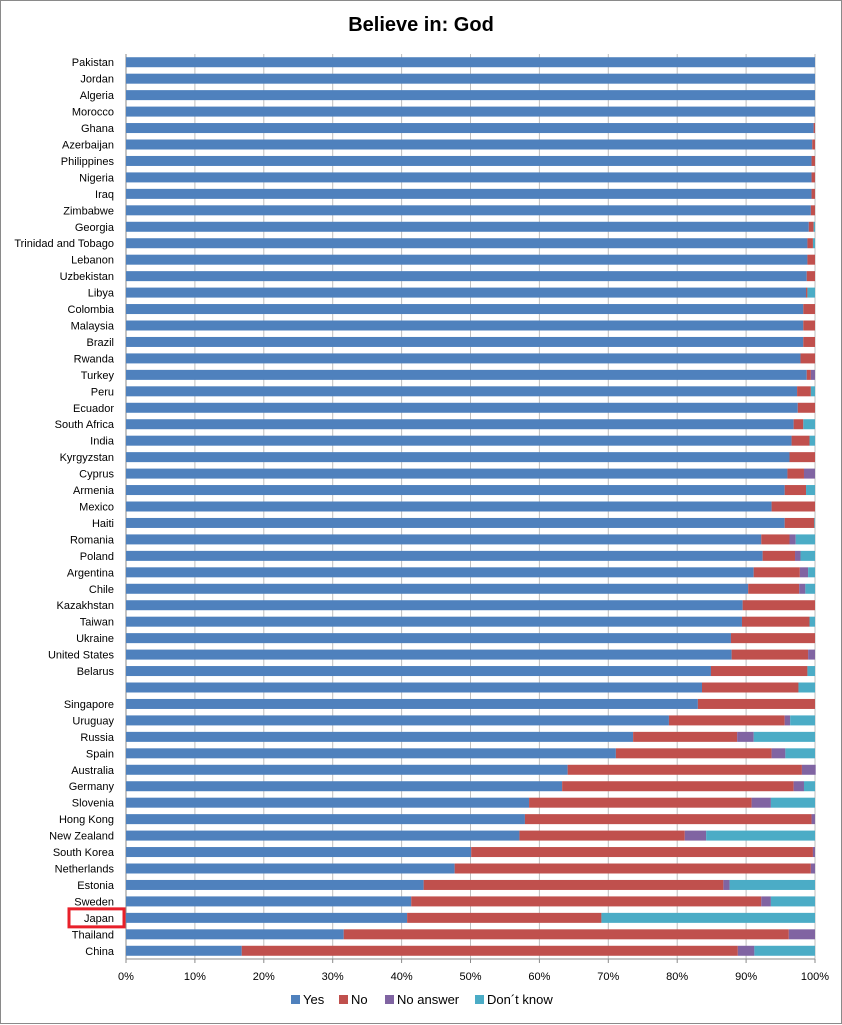 Image resolution: width=842 pixels, height=1025 pixels. Describe the element at coordinates (97, 178) in the screenshot. I see `category-label: Nigeria` at that location.